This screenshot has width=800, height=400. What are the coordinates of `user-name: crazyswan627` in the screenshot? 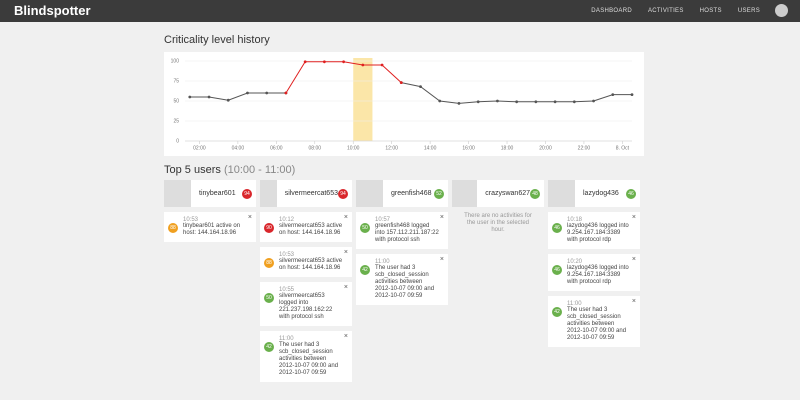 It's located at (507, 193).